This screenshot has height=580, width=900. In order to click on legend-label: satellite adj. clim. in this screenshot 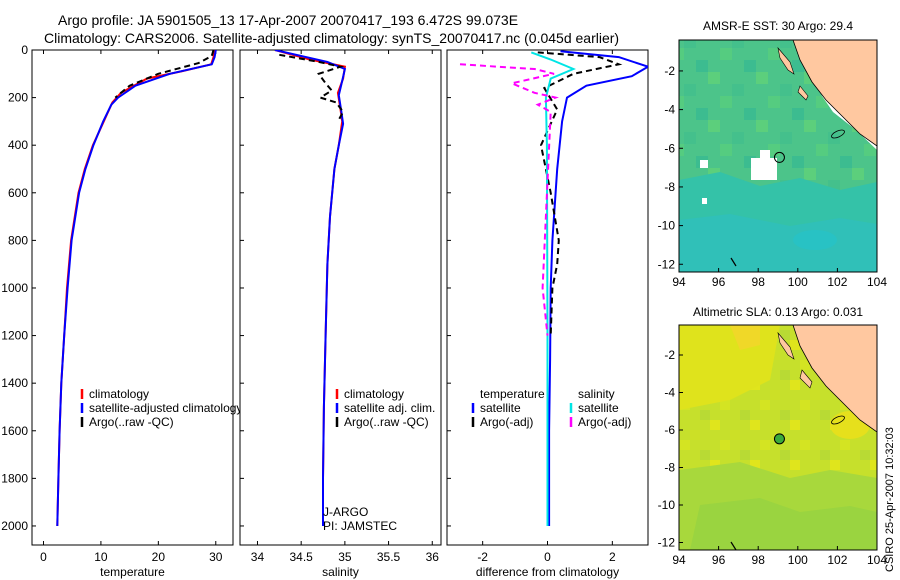, I will do `click(389, 408)`.